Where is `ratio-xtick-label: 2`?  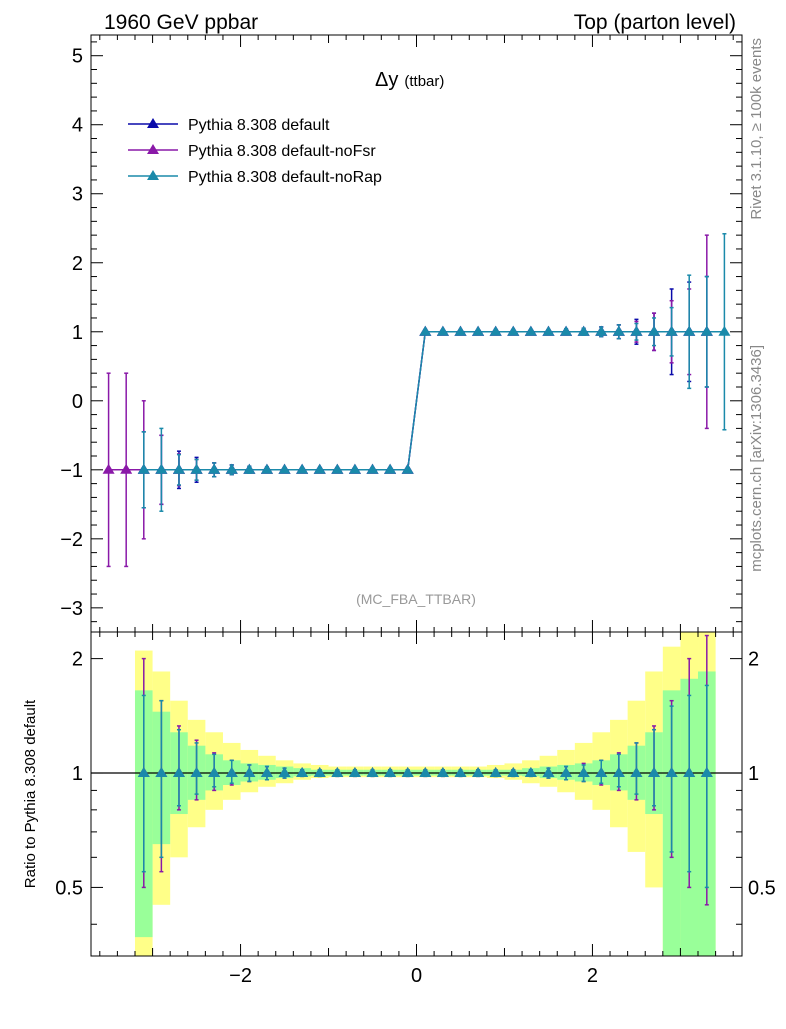 ratio-xtick-label: 2 is located at coordinates (592, 976).